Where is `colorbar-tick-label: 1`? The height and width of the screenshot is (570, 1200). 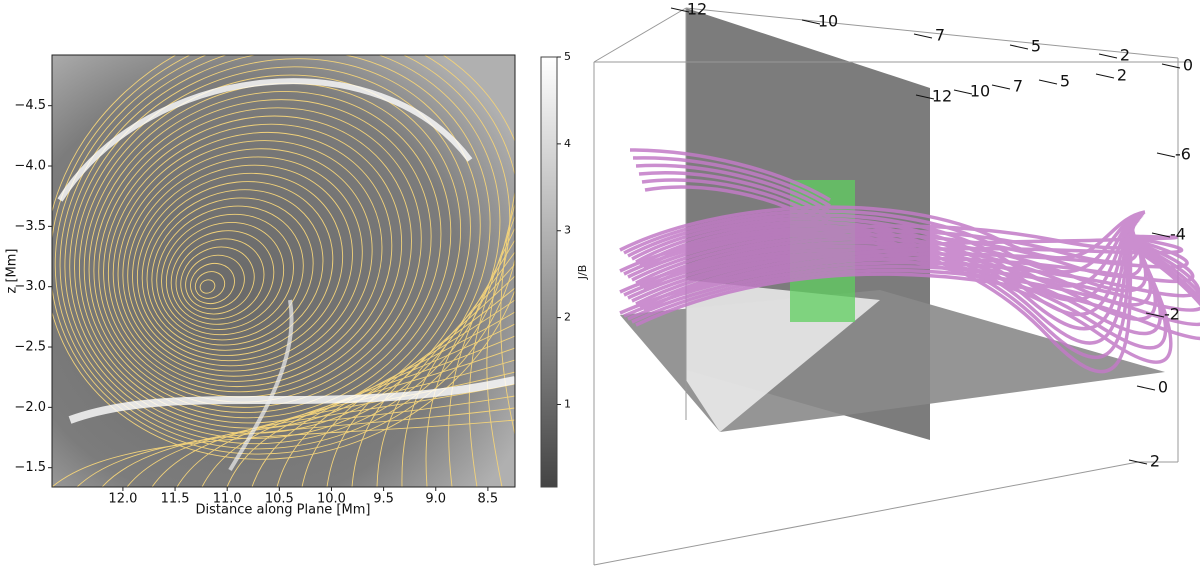
colorbar-tick-label: 1 is located at coordinates (567, 403).